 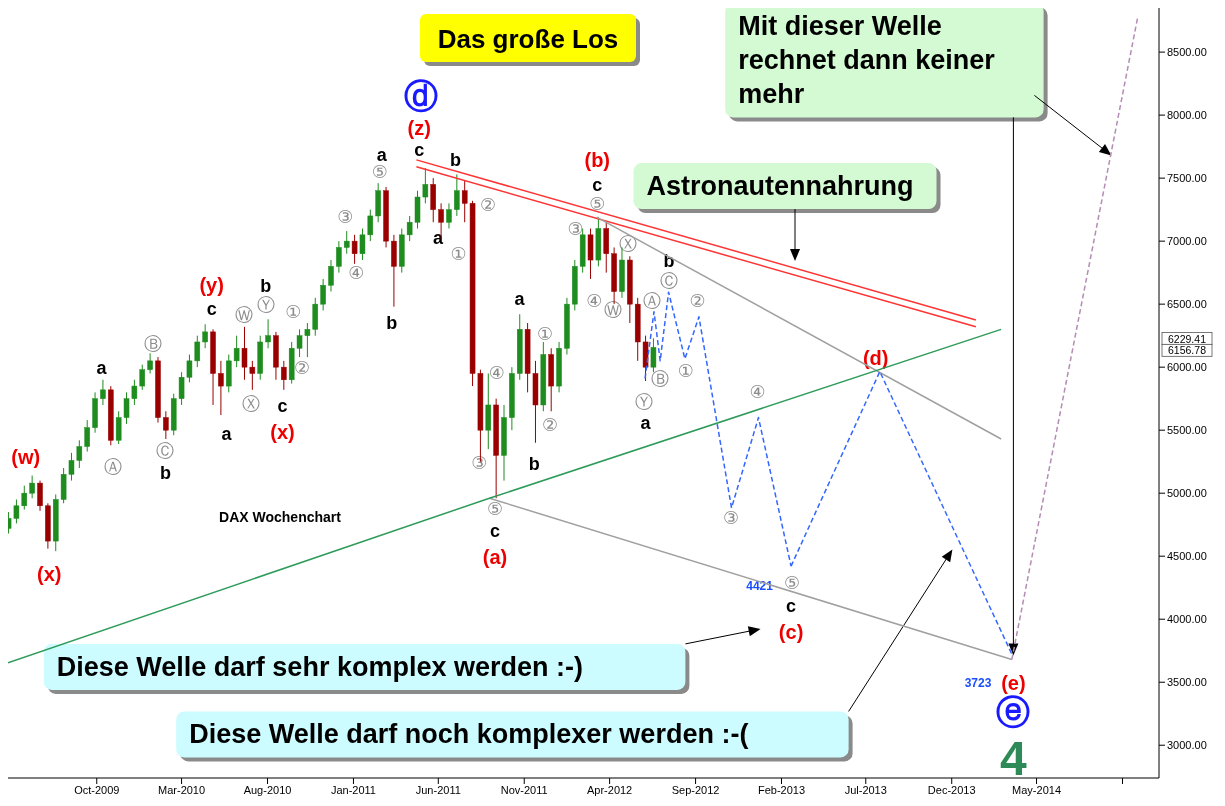 What do you see at coordinates (597, 160) in the screenshot?
I see `annotation: (b)` at bounding box center [597, 160].